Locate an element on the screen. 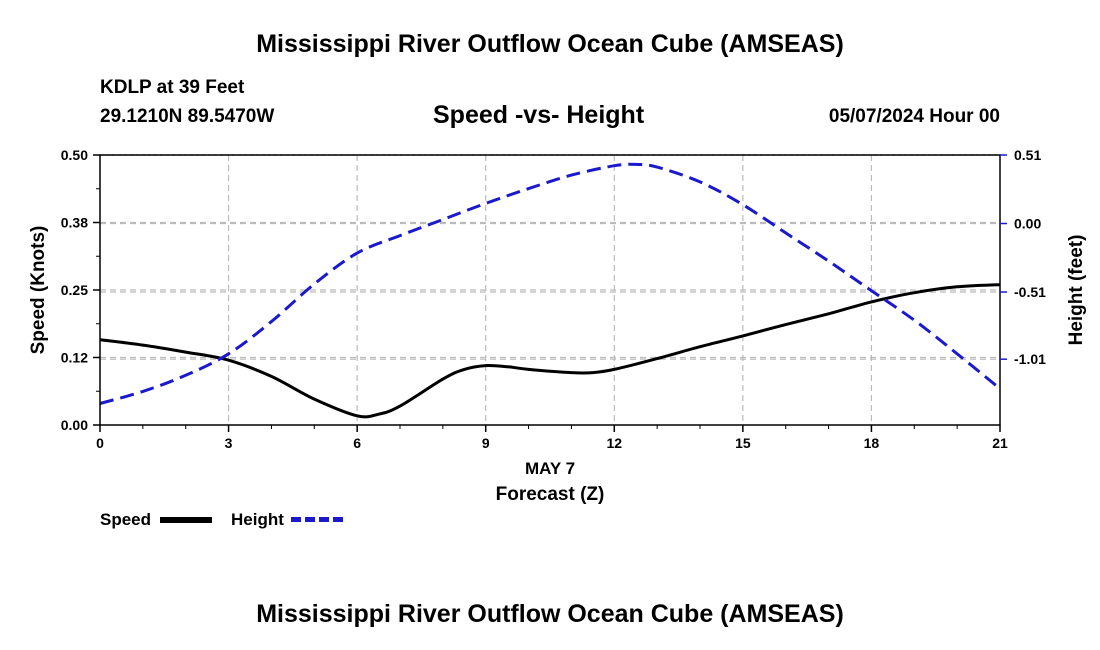  legend-height-swatch is located at coordinates (317, 519).